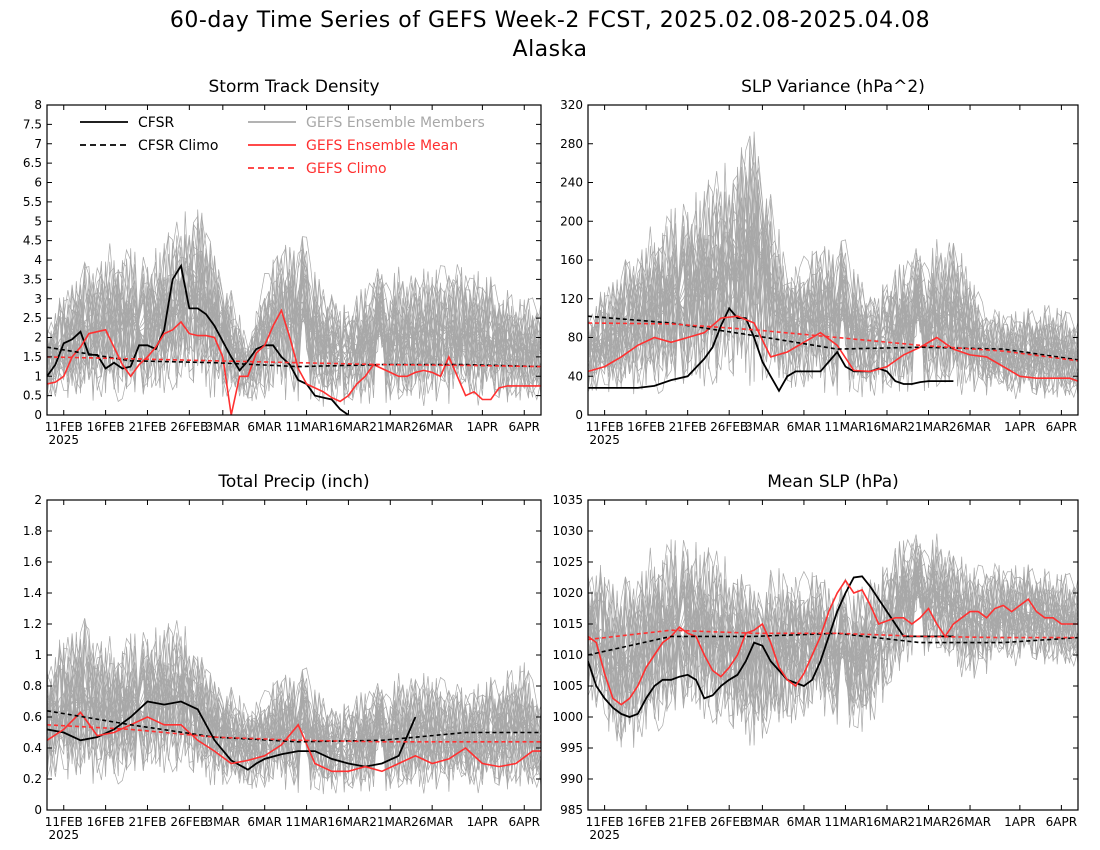 The height and width of the screenshot is (850, 1100). Describe the element at coordinates (575, 338) in the screenshot. I see `slp-variance-ytick-label: 80` at that location.